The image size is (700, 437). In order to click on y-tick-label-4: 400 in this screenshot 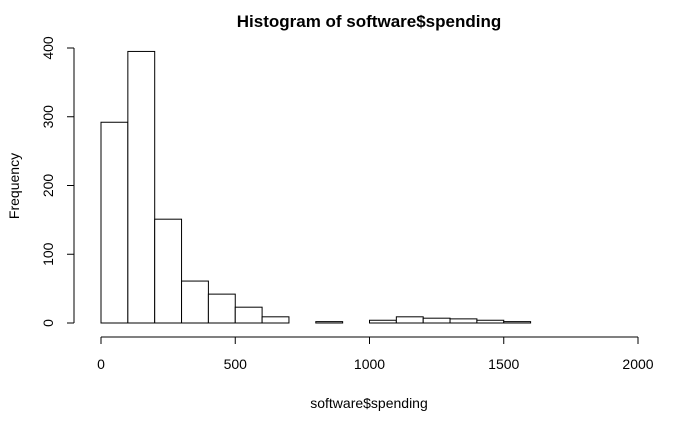, I will do `click(48, 48)`.